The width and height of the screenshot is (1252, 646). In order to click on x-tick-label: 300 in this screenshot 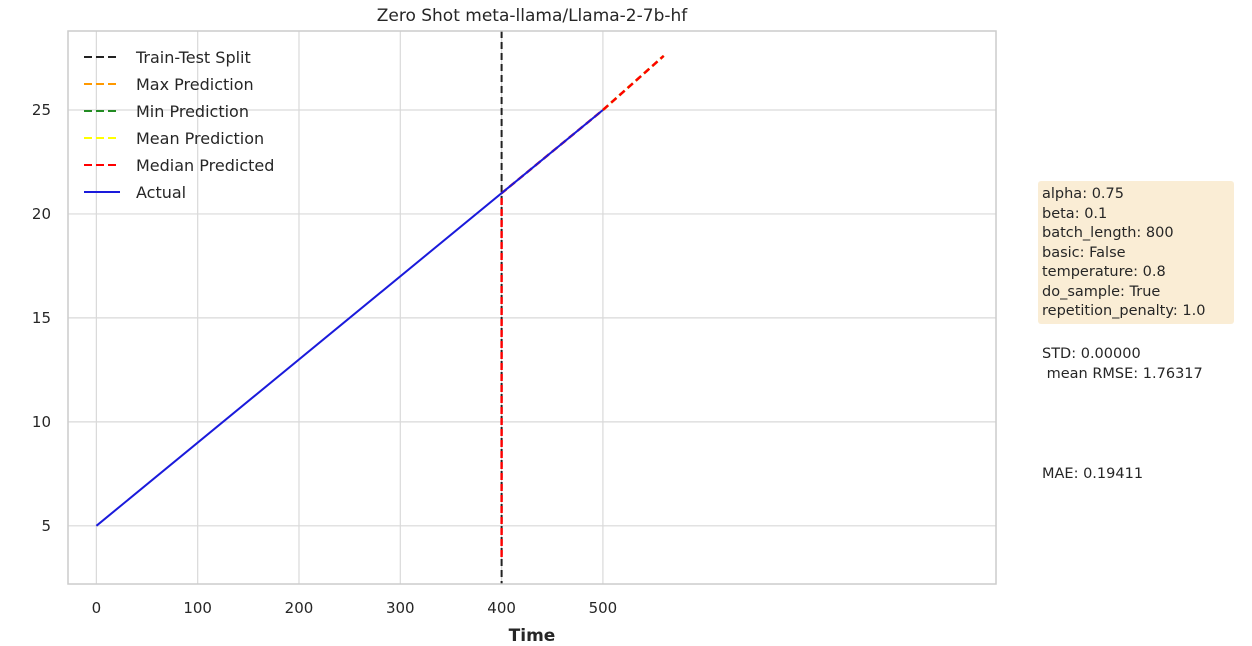, I will do `click(400, 608)`.